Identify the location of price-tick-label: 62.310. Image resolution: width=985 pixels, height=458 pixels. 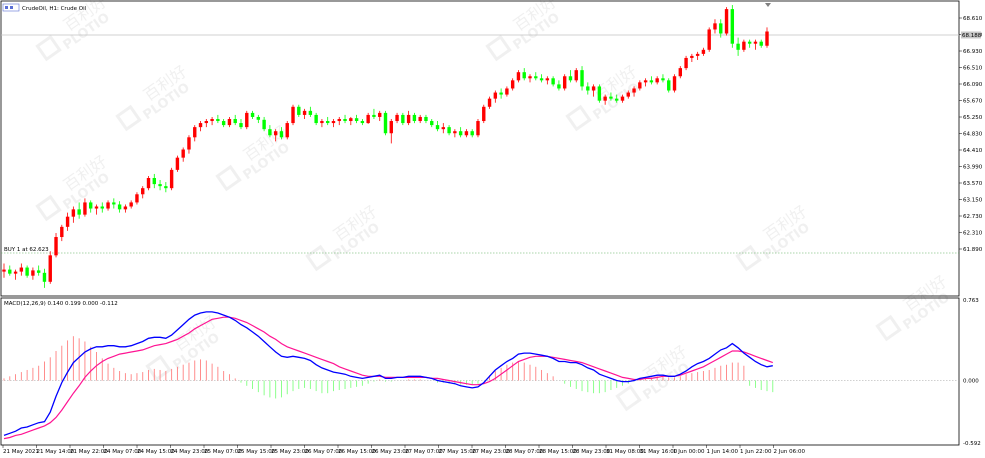
(973, 234).